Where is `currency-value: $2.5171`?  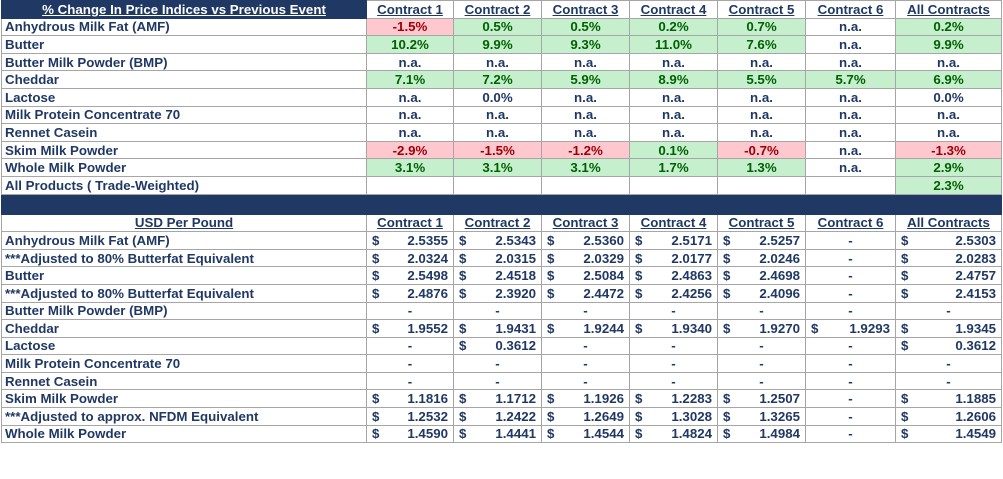 currency-value: $2.5171 is located at coordinates (673, 240).